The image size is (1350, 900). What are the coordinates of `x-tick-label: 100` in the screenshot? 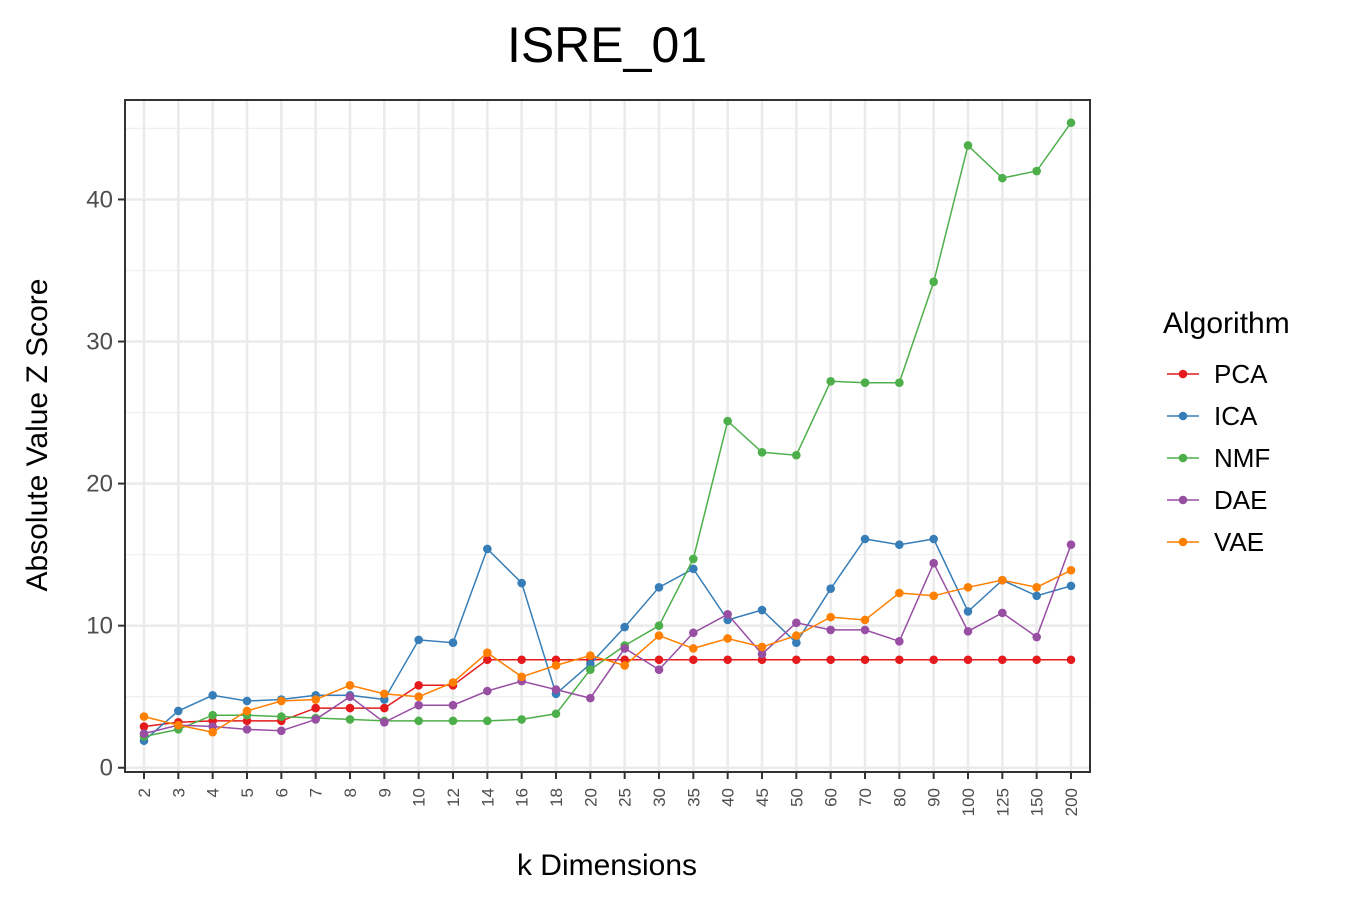 It's located at (968, 802).